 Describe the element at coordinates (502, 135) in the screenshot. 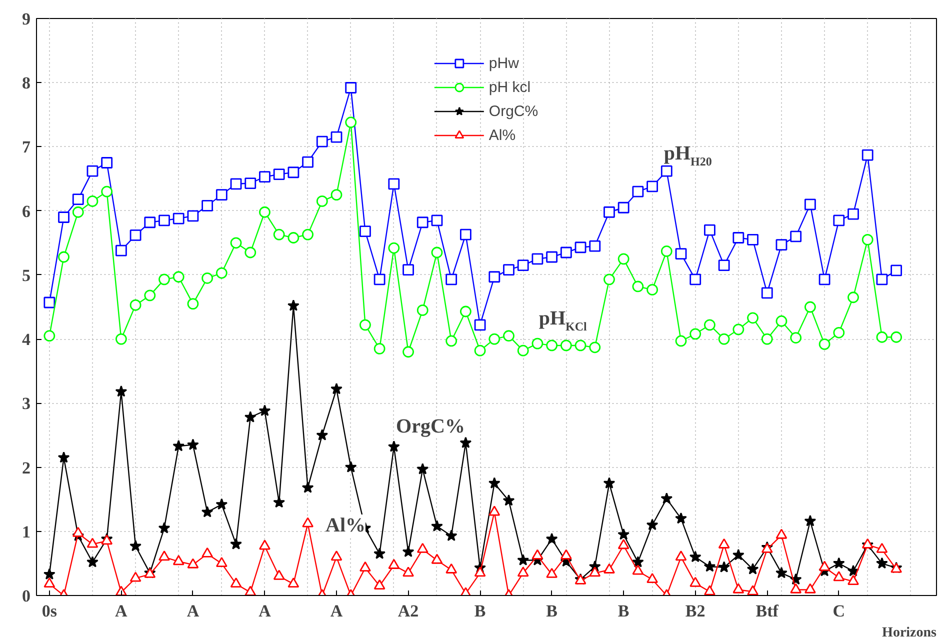

I see `legend-label: Al%` at that location.